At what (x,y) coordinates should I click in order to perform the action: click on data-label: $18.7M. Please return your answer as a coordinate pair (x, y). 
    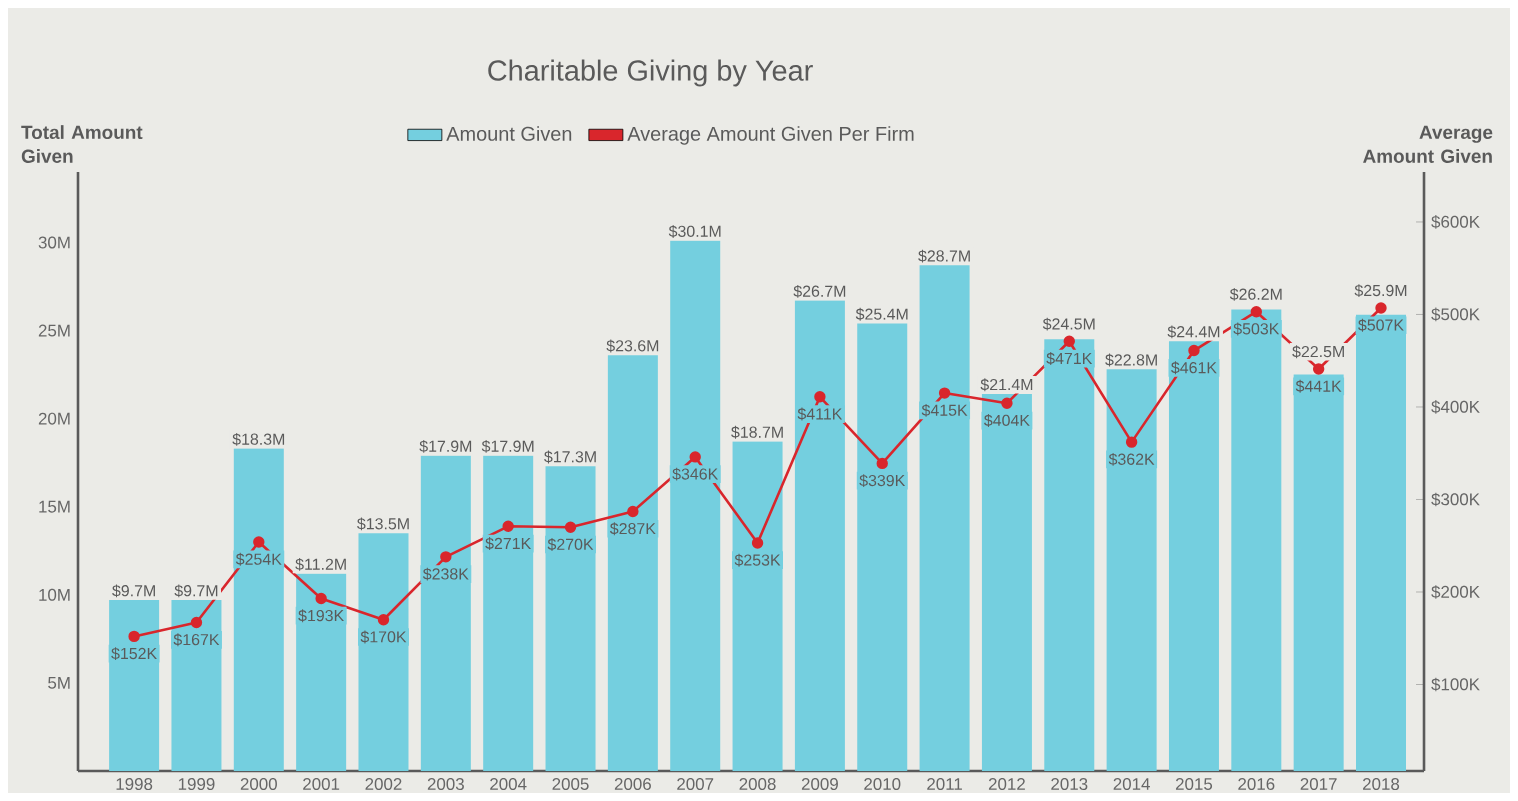
    Looking at the image, I should click on (757, 432).